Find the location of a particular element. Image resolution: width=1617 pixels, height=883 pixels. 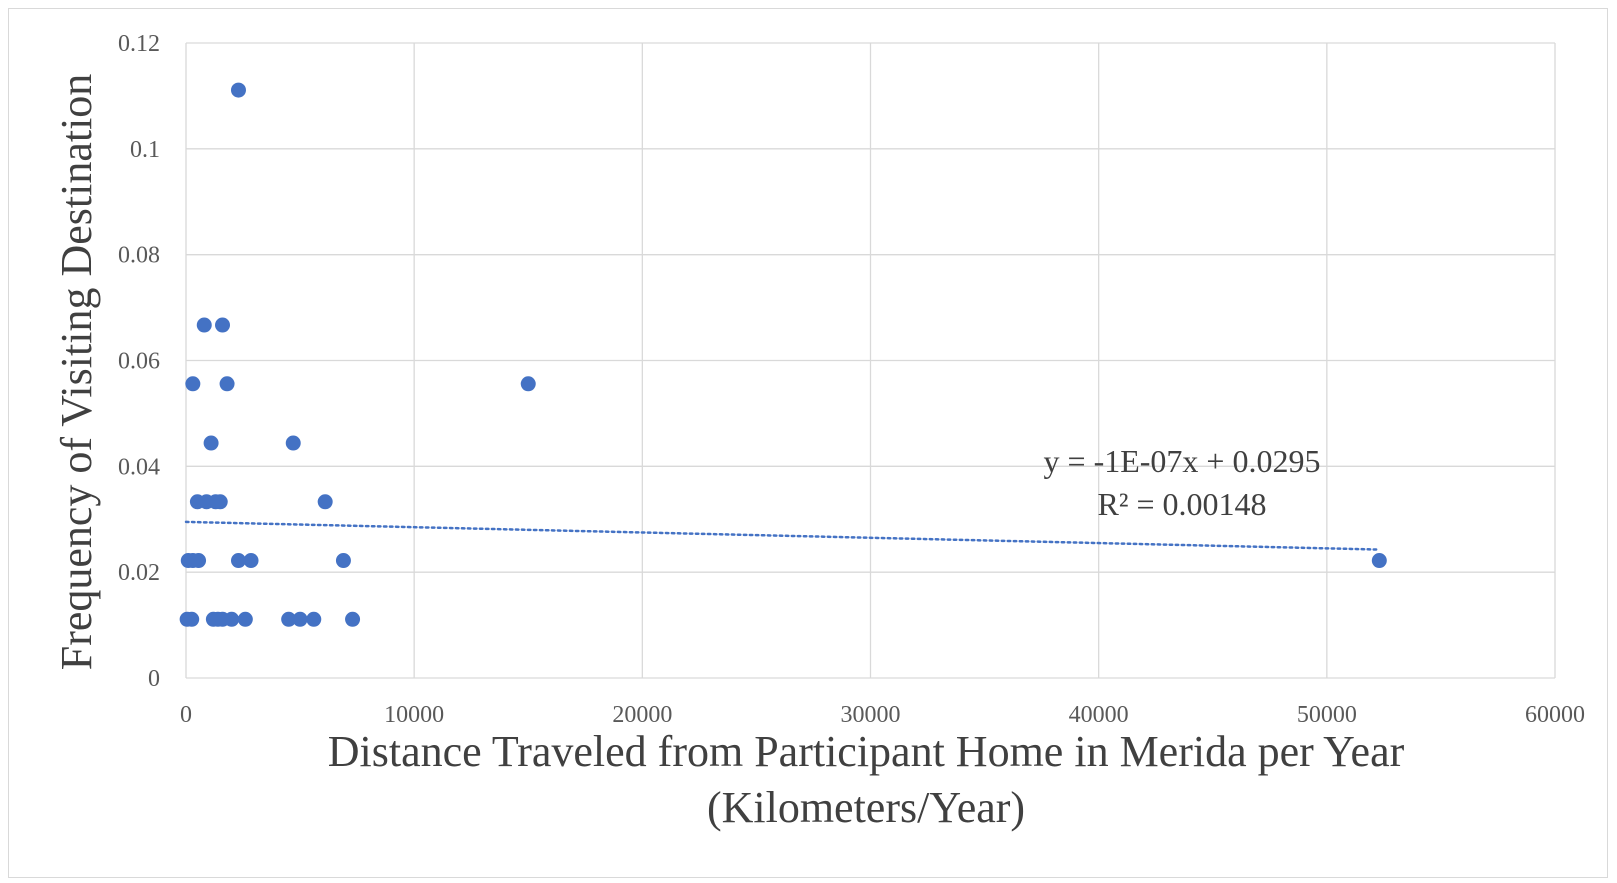

y-tick-label: 0.06 is located at coordinates (139, 362).